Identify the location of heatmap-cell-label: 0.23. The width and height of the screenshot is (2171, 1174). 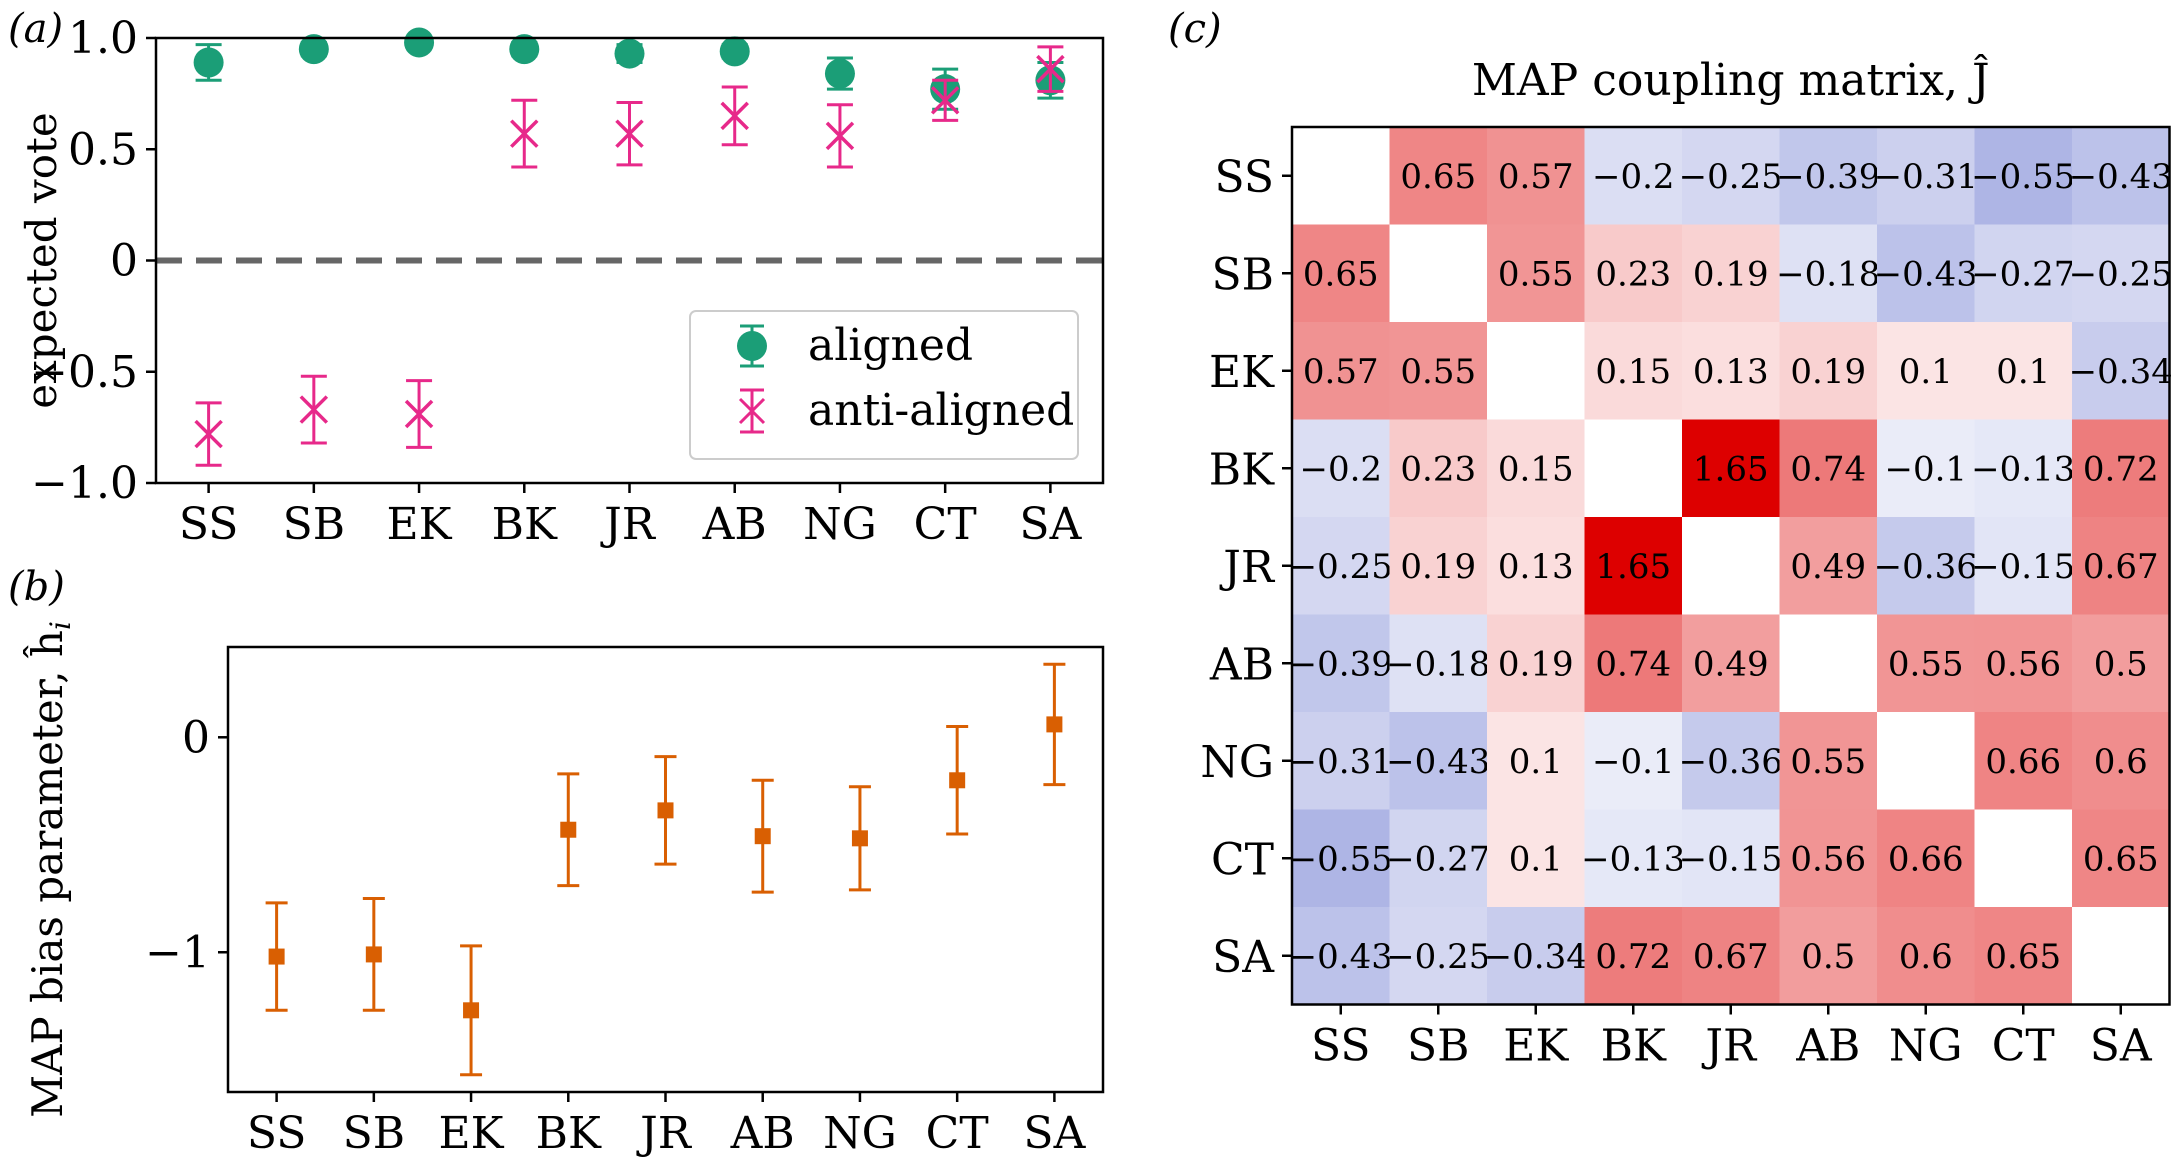
(1633, 274).